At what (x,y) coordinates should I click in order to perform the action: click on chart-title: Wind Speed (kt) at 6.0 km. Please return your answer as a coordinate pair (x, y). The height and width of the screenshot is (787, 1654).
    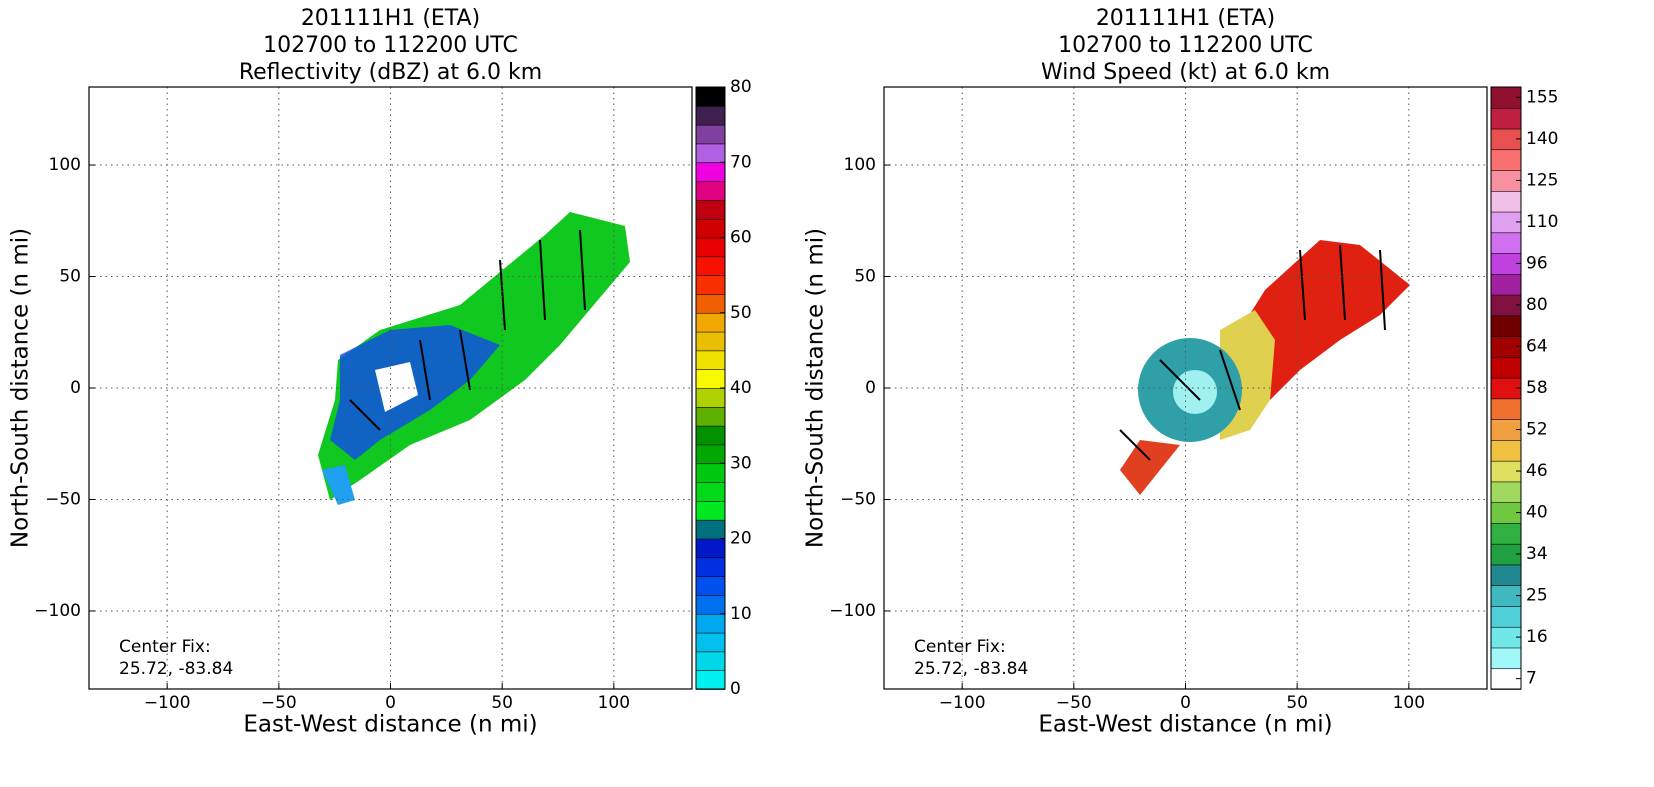
    Looking at the image, I should click on (1185, 72).